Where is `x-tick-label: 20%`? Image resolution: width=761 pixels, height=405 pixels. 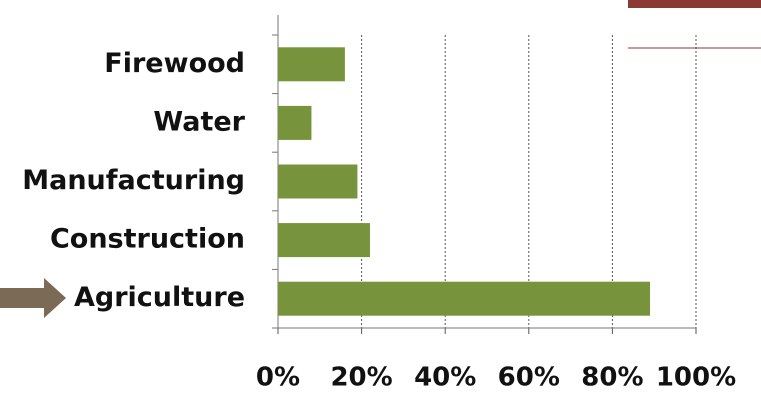 x-tick-label: 20% is located at coordinates (361, 378).